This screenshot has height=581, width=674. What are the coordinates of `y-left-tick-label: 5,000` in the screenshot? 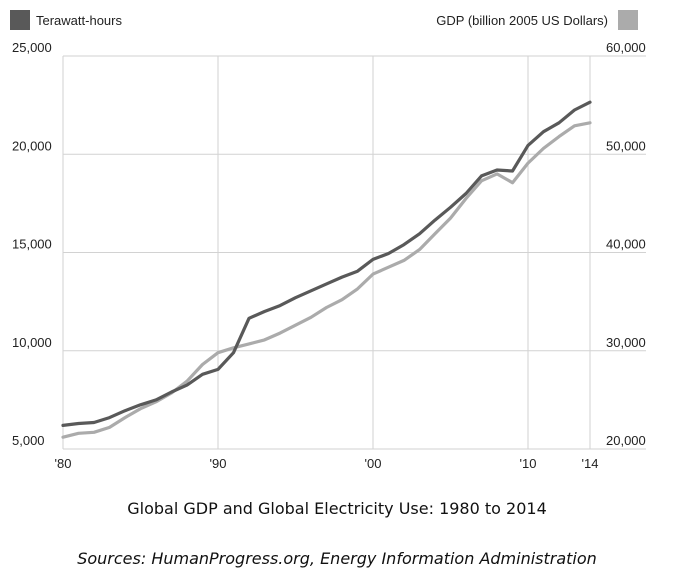 It's located at (28, 440).